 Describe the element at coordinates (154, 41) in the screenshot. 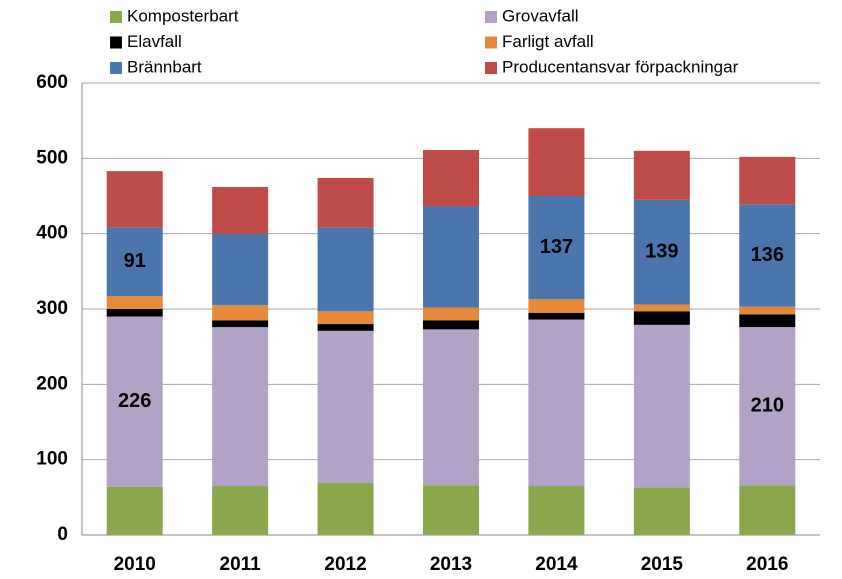

I see `legend-label: Elavfall` at that location.